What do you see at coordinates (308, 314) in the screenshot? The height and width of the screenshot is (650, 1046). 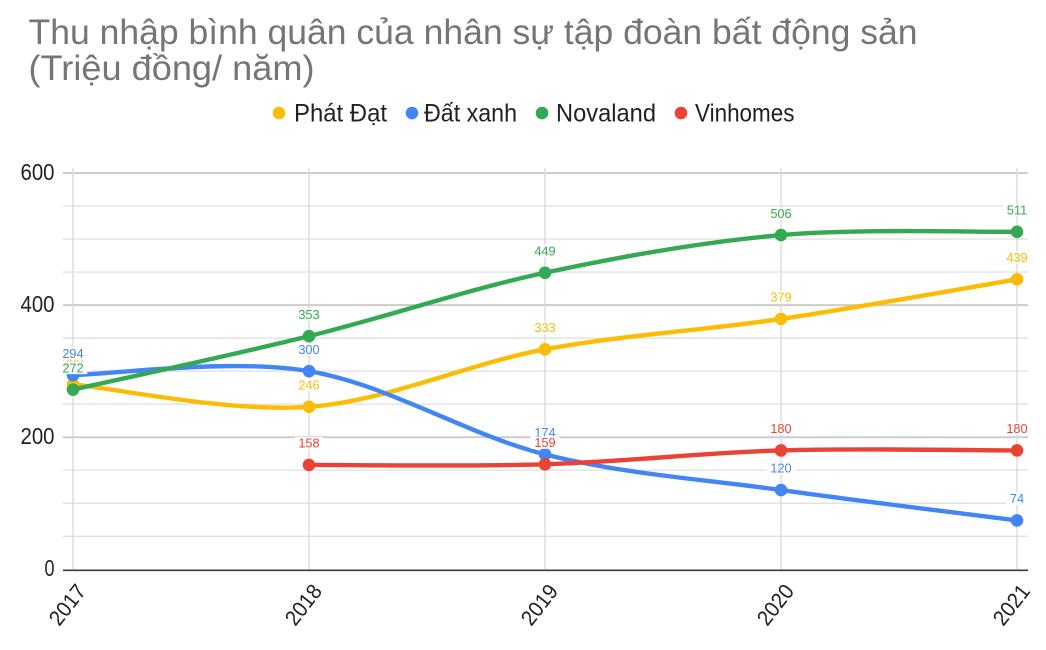 I see `svg-text: 353` at bounding box center [308, 314].